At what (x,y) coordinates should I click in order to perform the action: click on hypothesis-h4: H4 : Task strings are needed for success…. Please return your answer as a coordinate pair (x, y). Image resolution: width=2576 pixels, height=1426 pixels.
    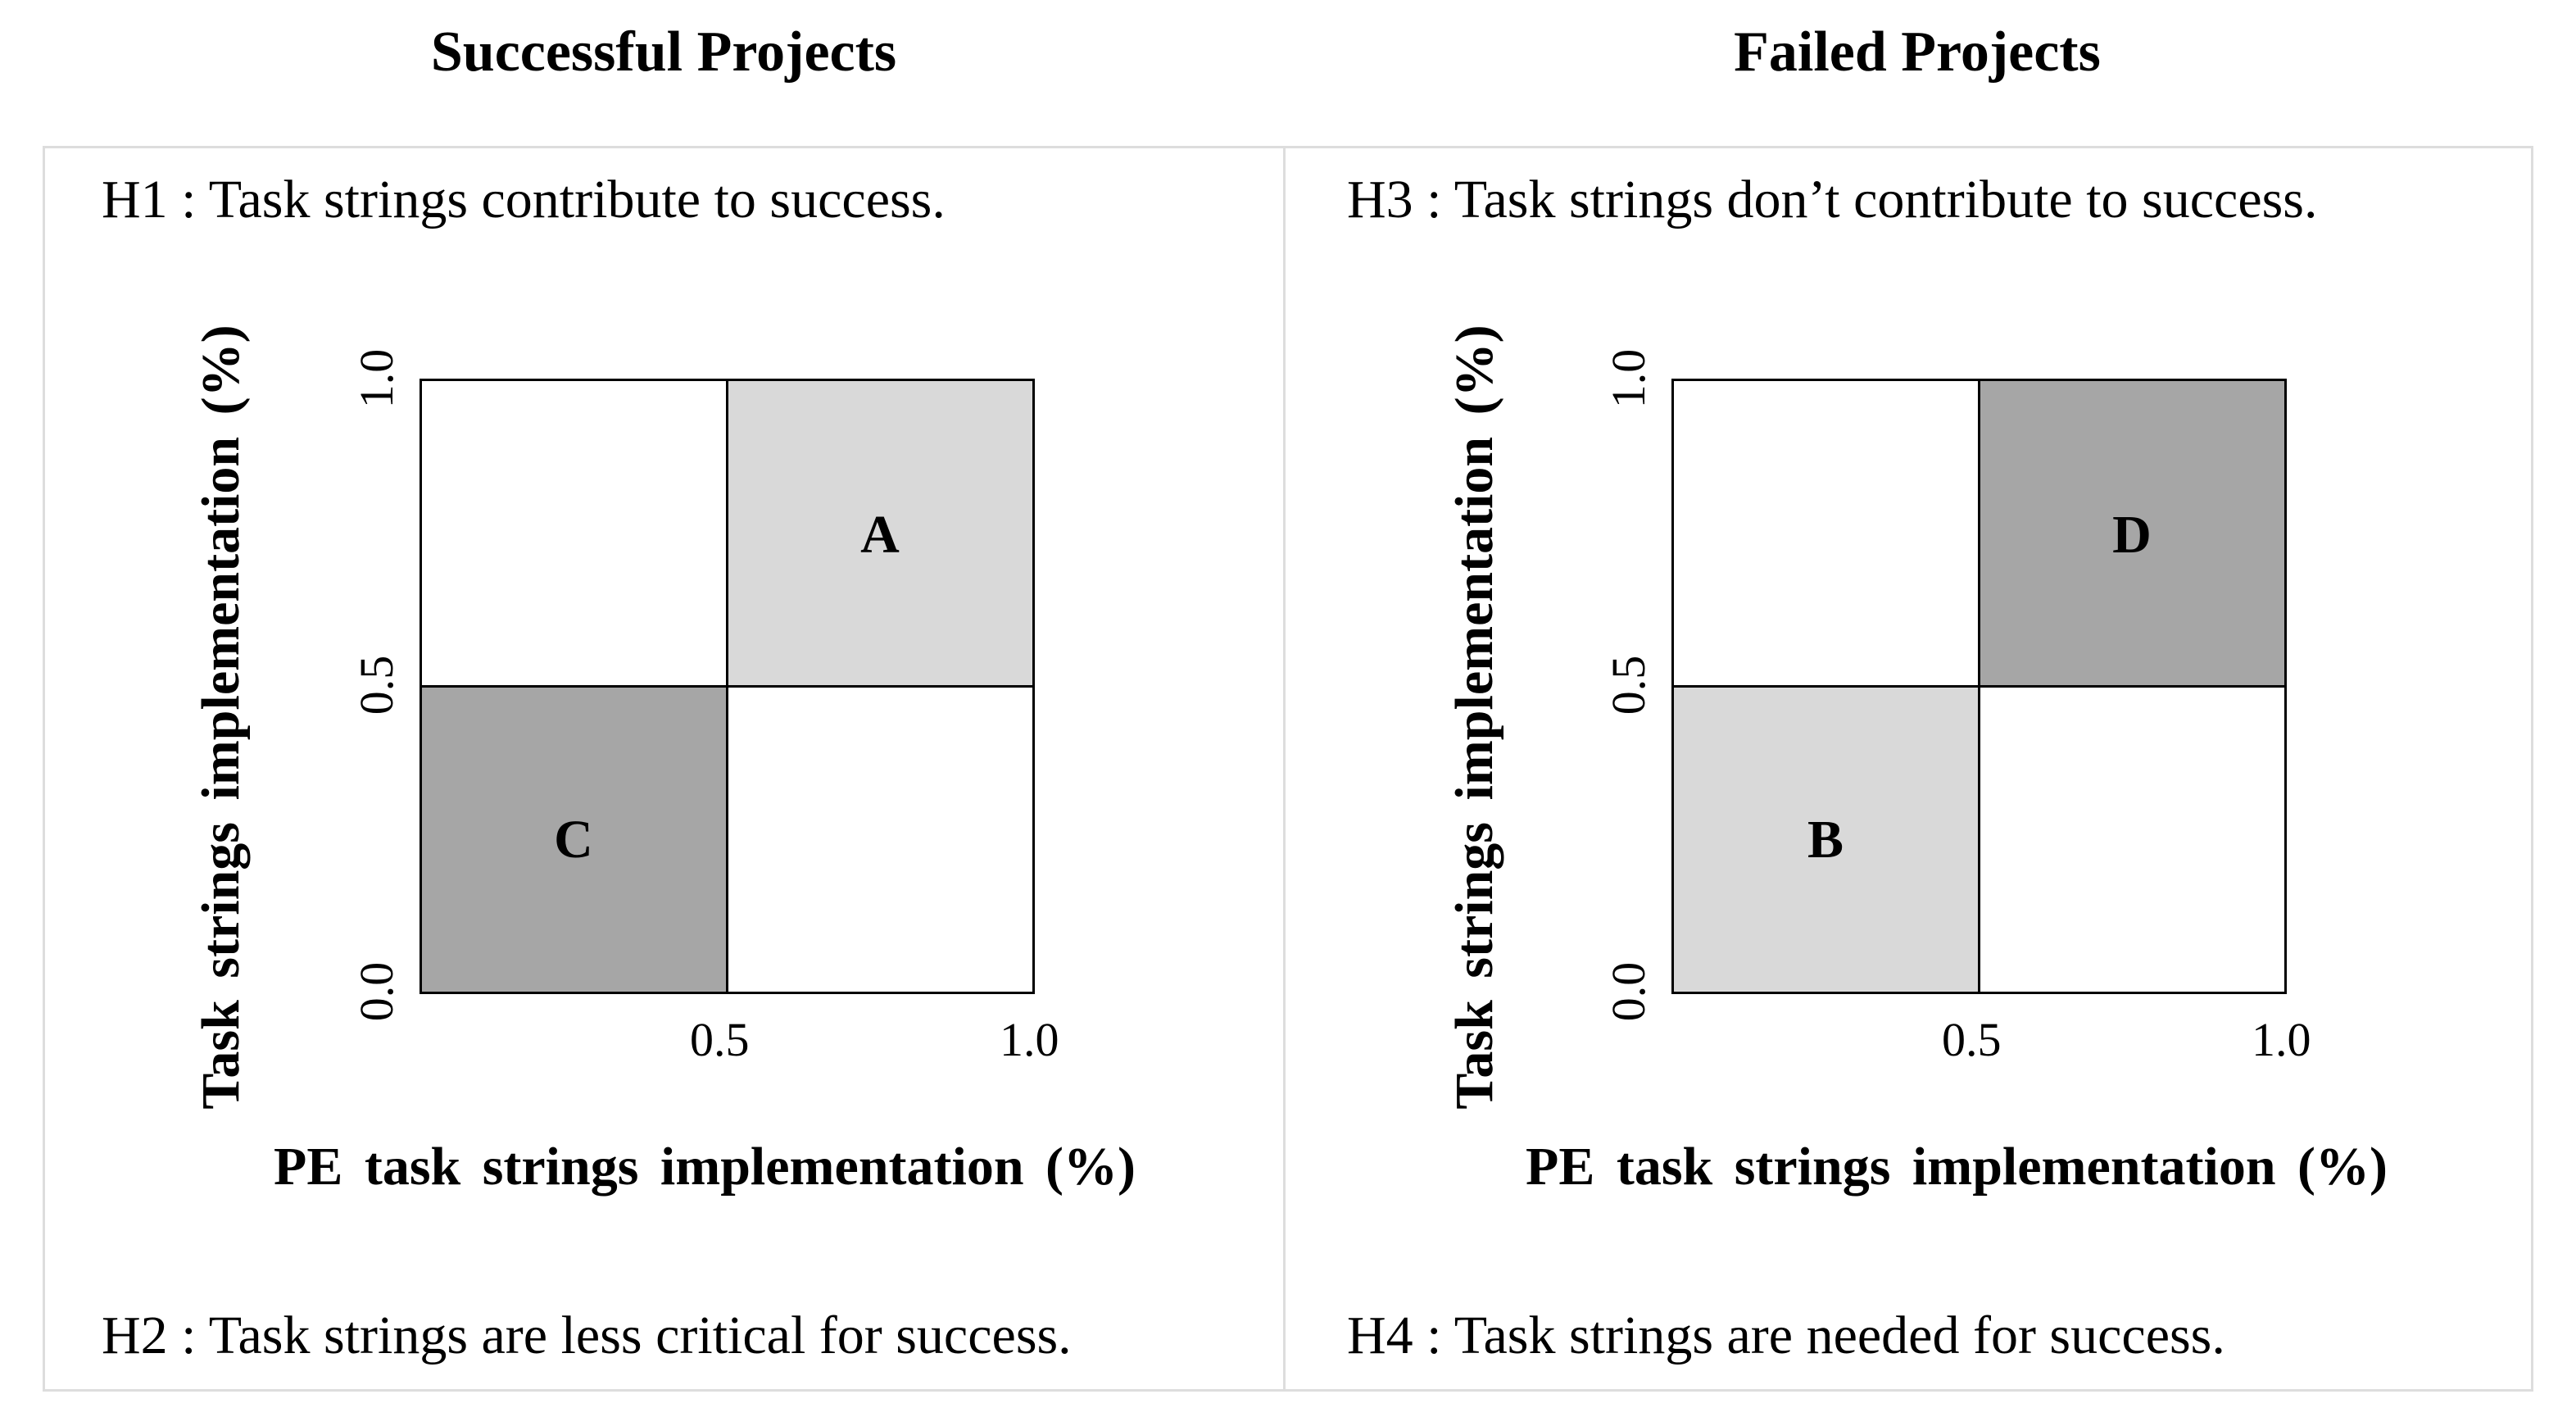
    Looking at the image, I should click on (1786, 1335).